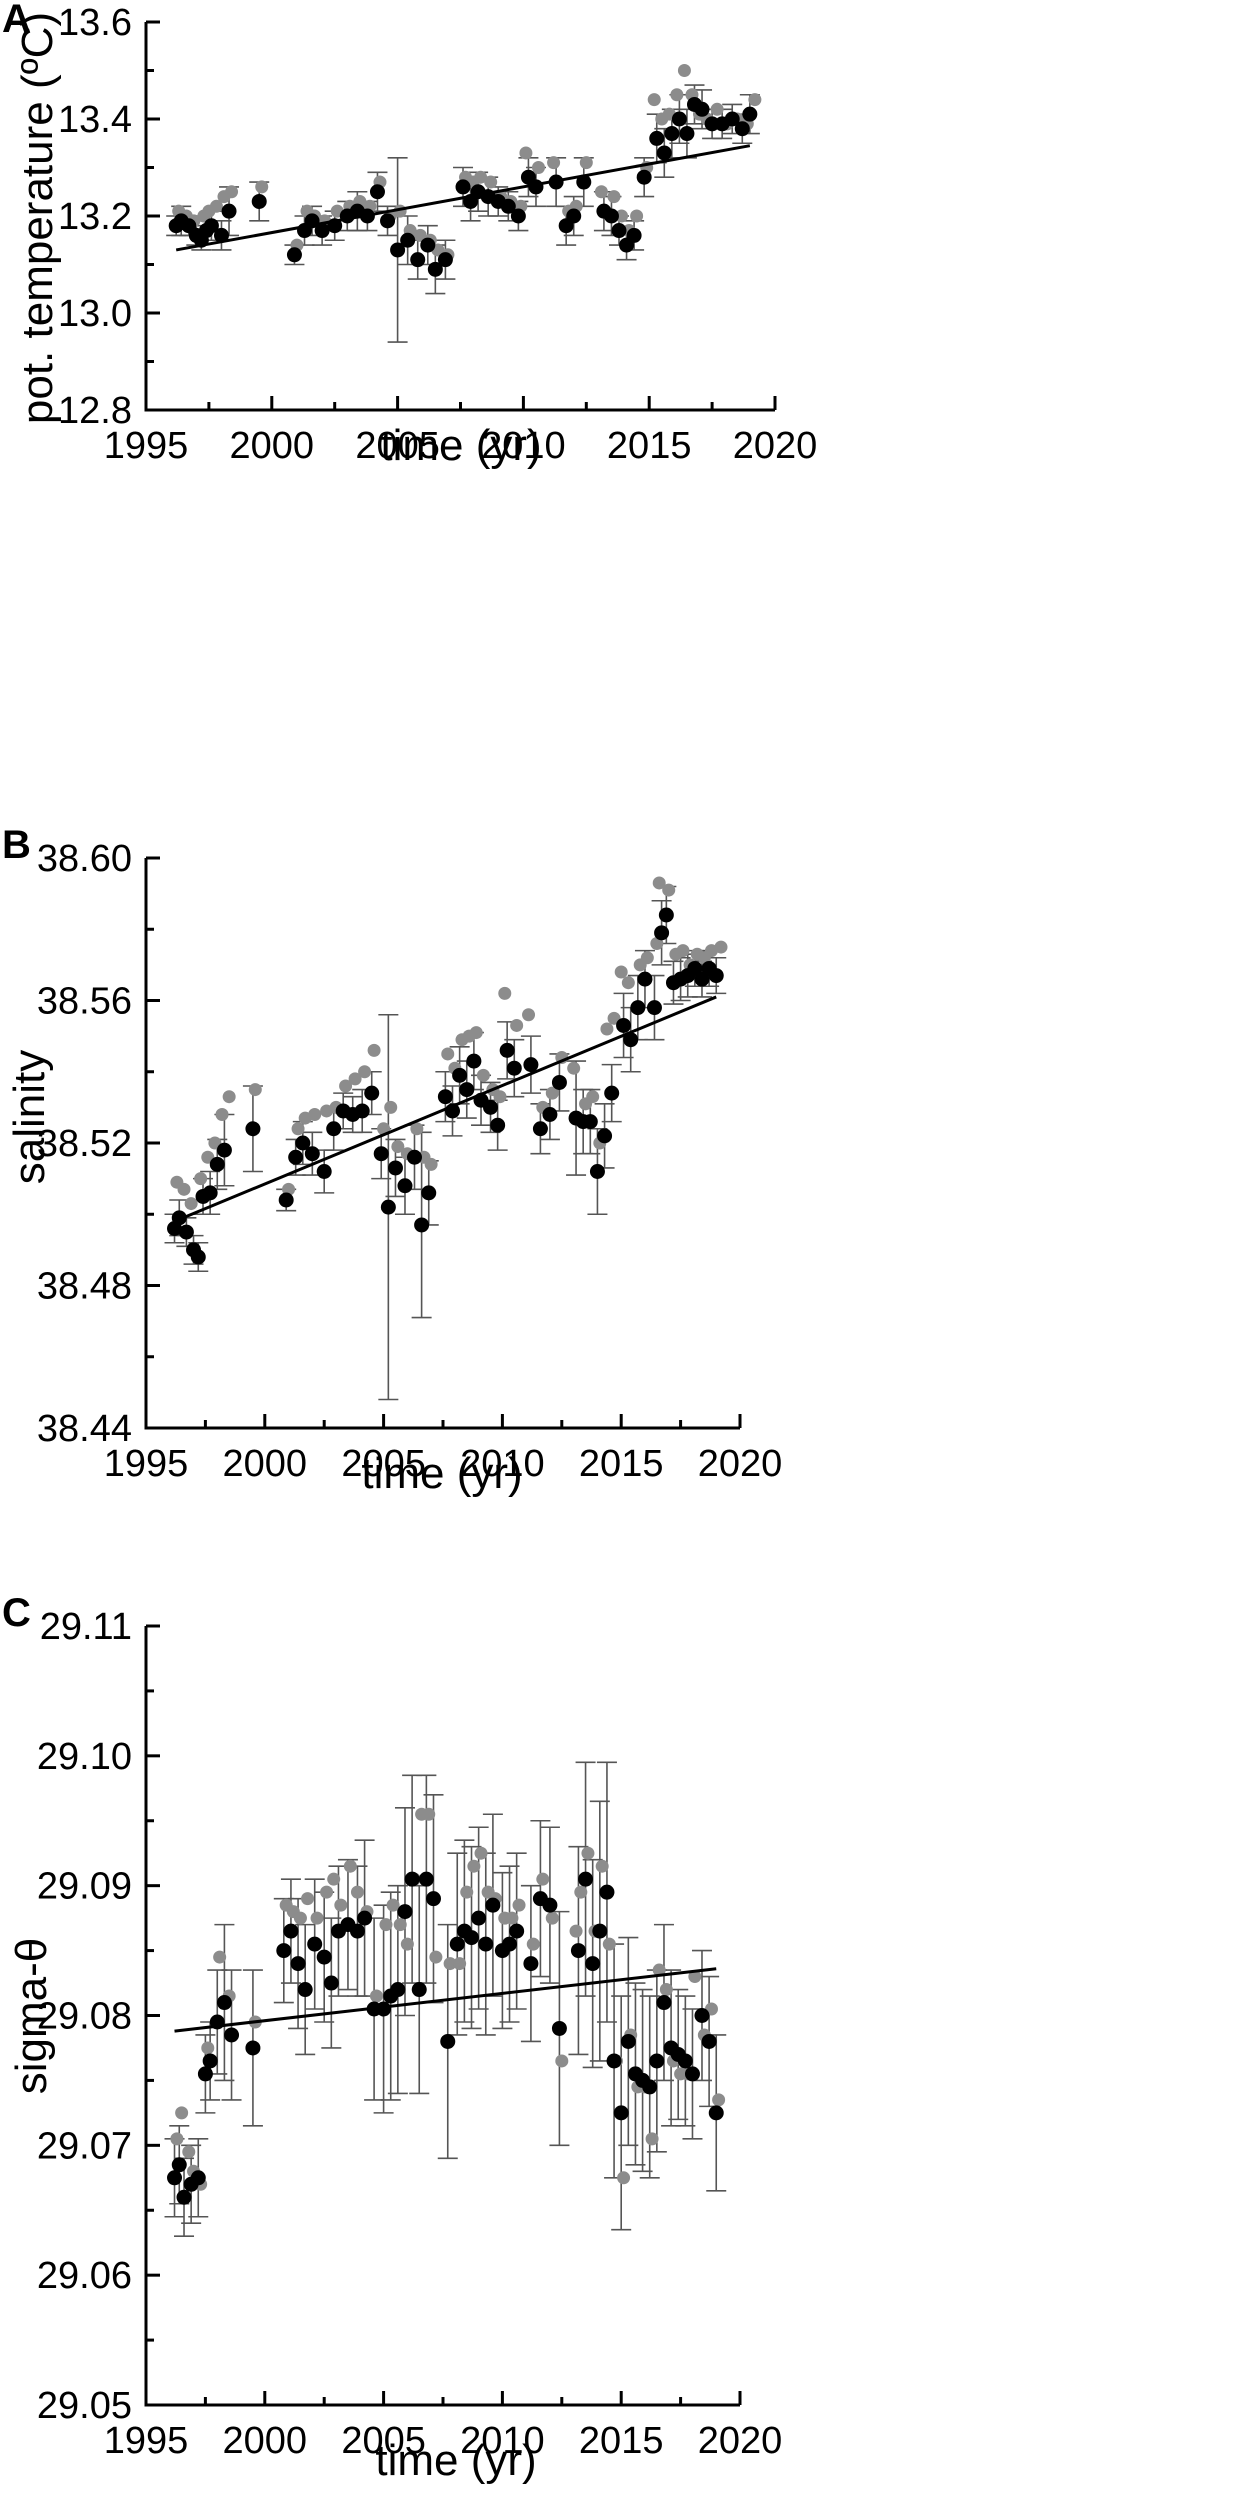  Describe the element at coordinates (449, 1043) in the screenshot. I see `panel-b-gray-series` at that location.